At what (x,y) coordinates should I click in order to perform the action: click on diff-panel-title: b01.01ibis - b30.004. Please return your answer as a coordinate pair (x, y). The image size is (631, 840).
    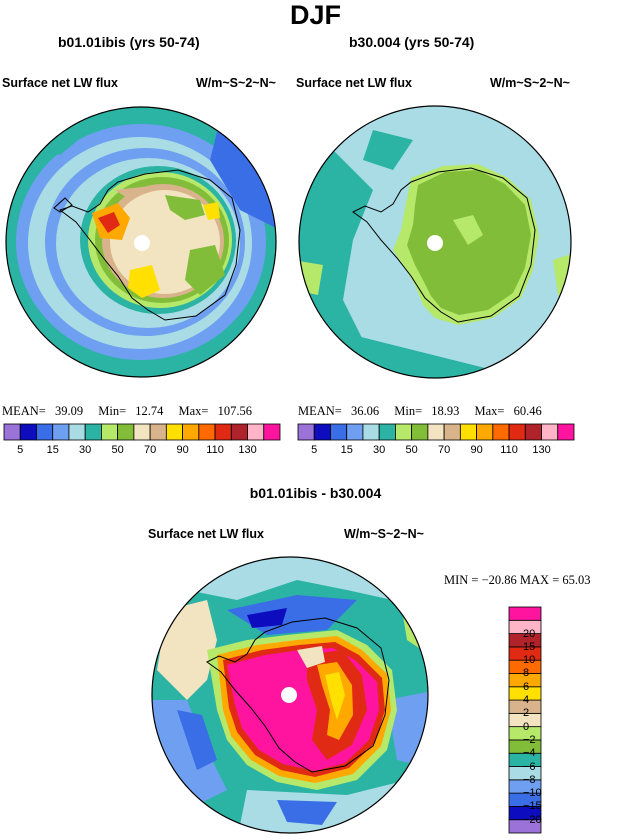
    Looking at the image, I should click on (315, 493).